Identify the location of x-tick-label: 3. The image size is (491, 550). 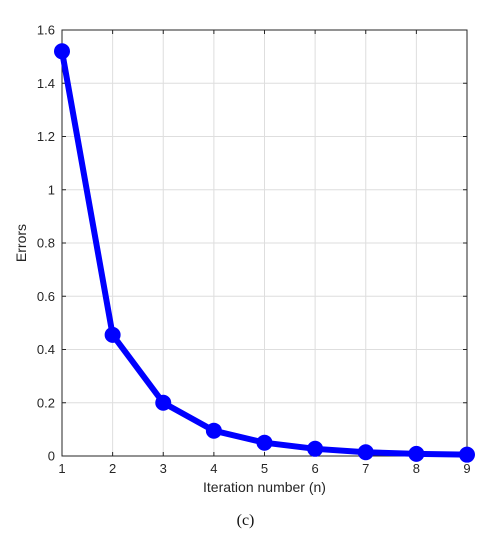
(163, 468).